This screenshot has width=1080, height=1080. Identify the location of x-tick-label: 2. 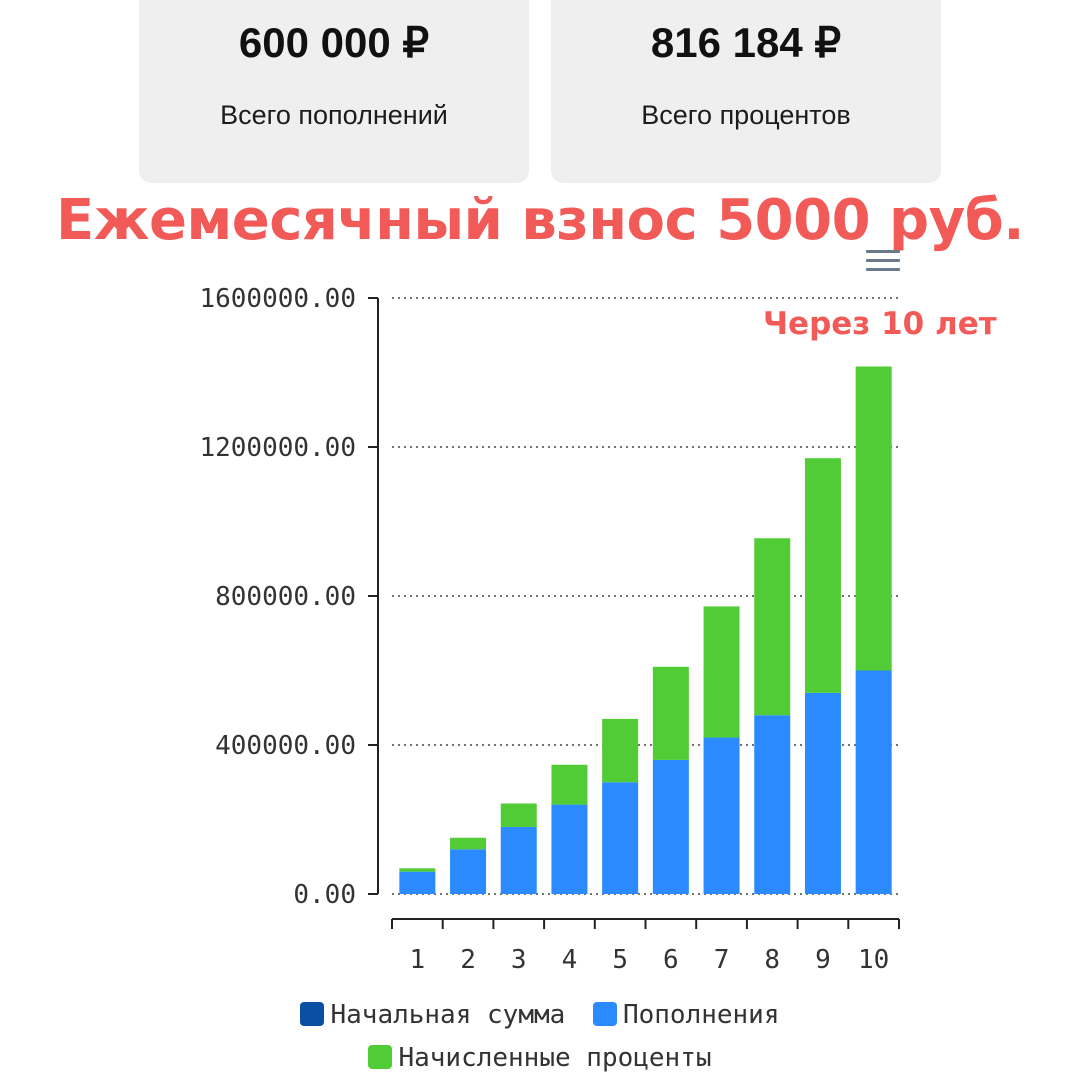
(468, 960).